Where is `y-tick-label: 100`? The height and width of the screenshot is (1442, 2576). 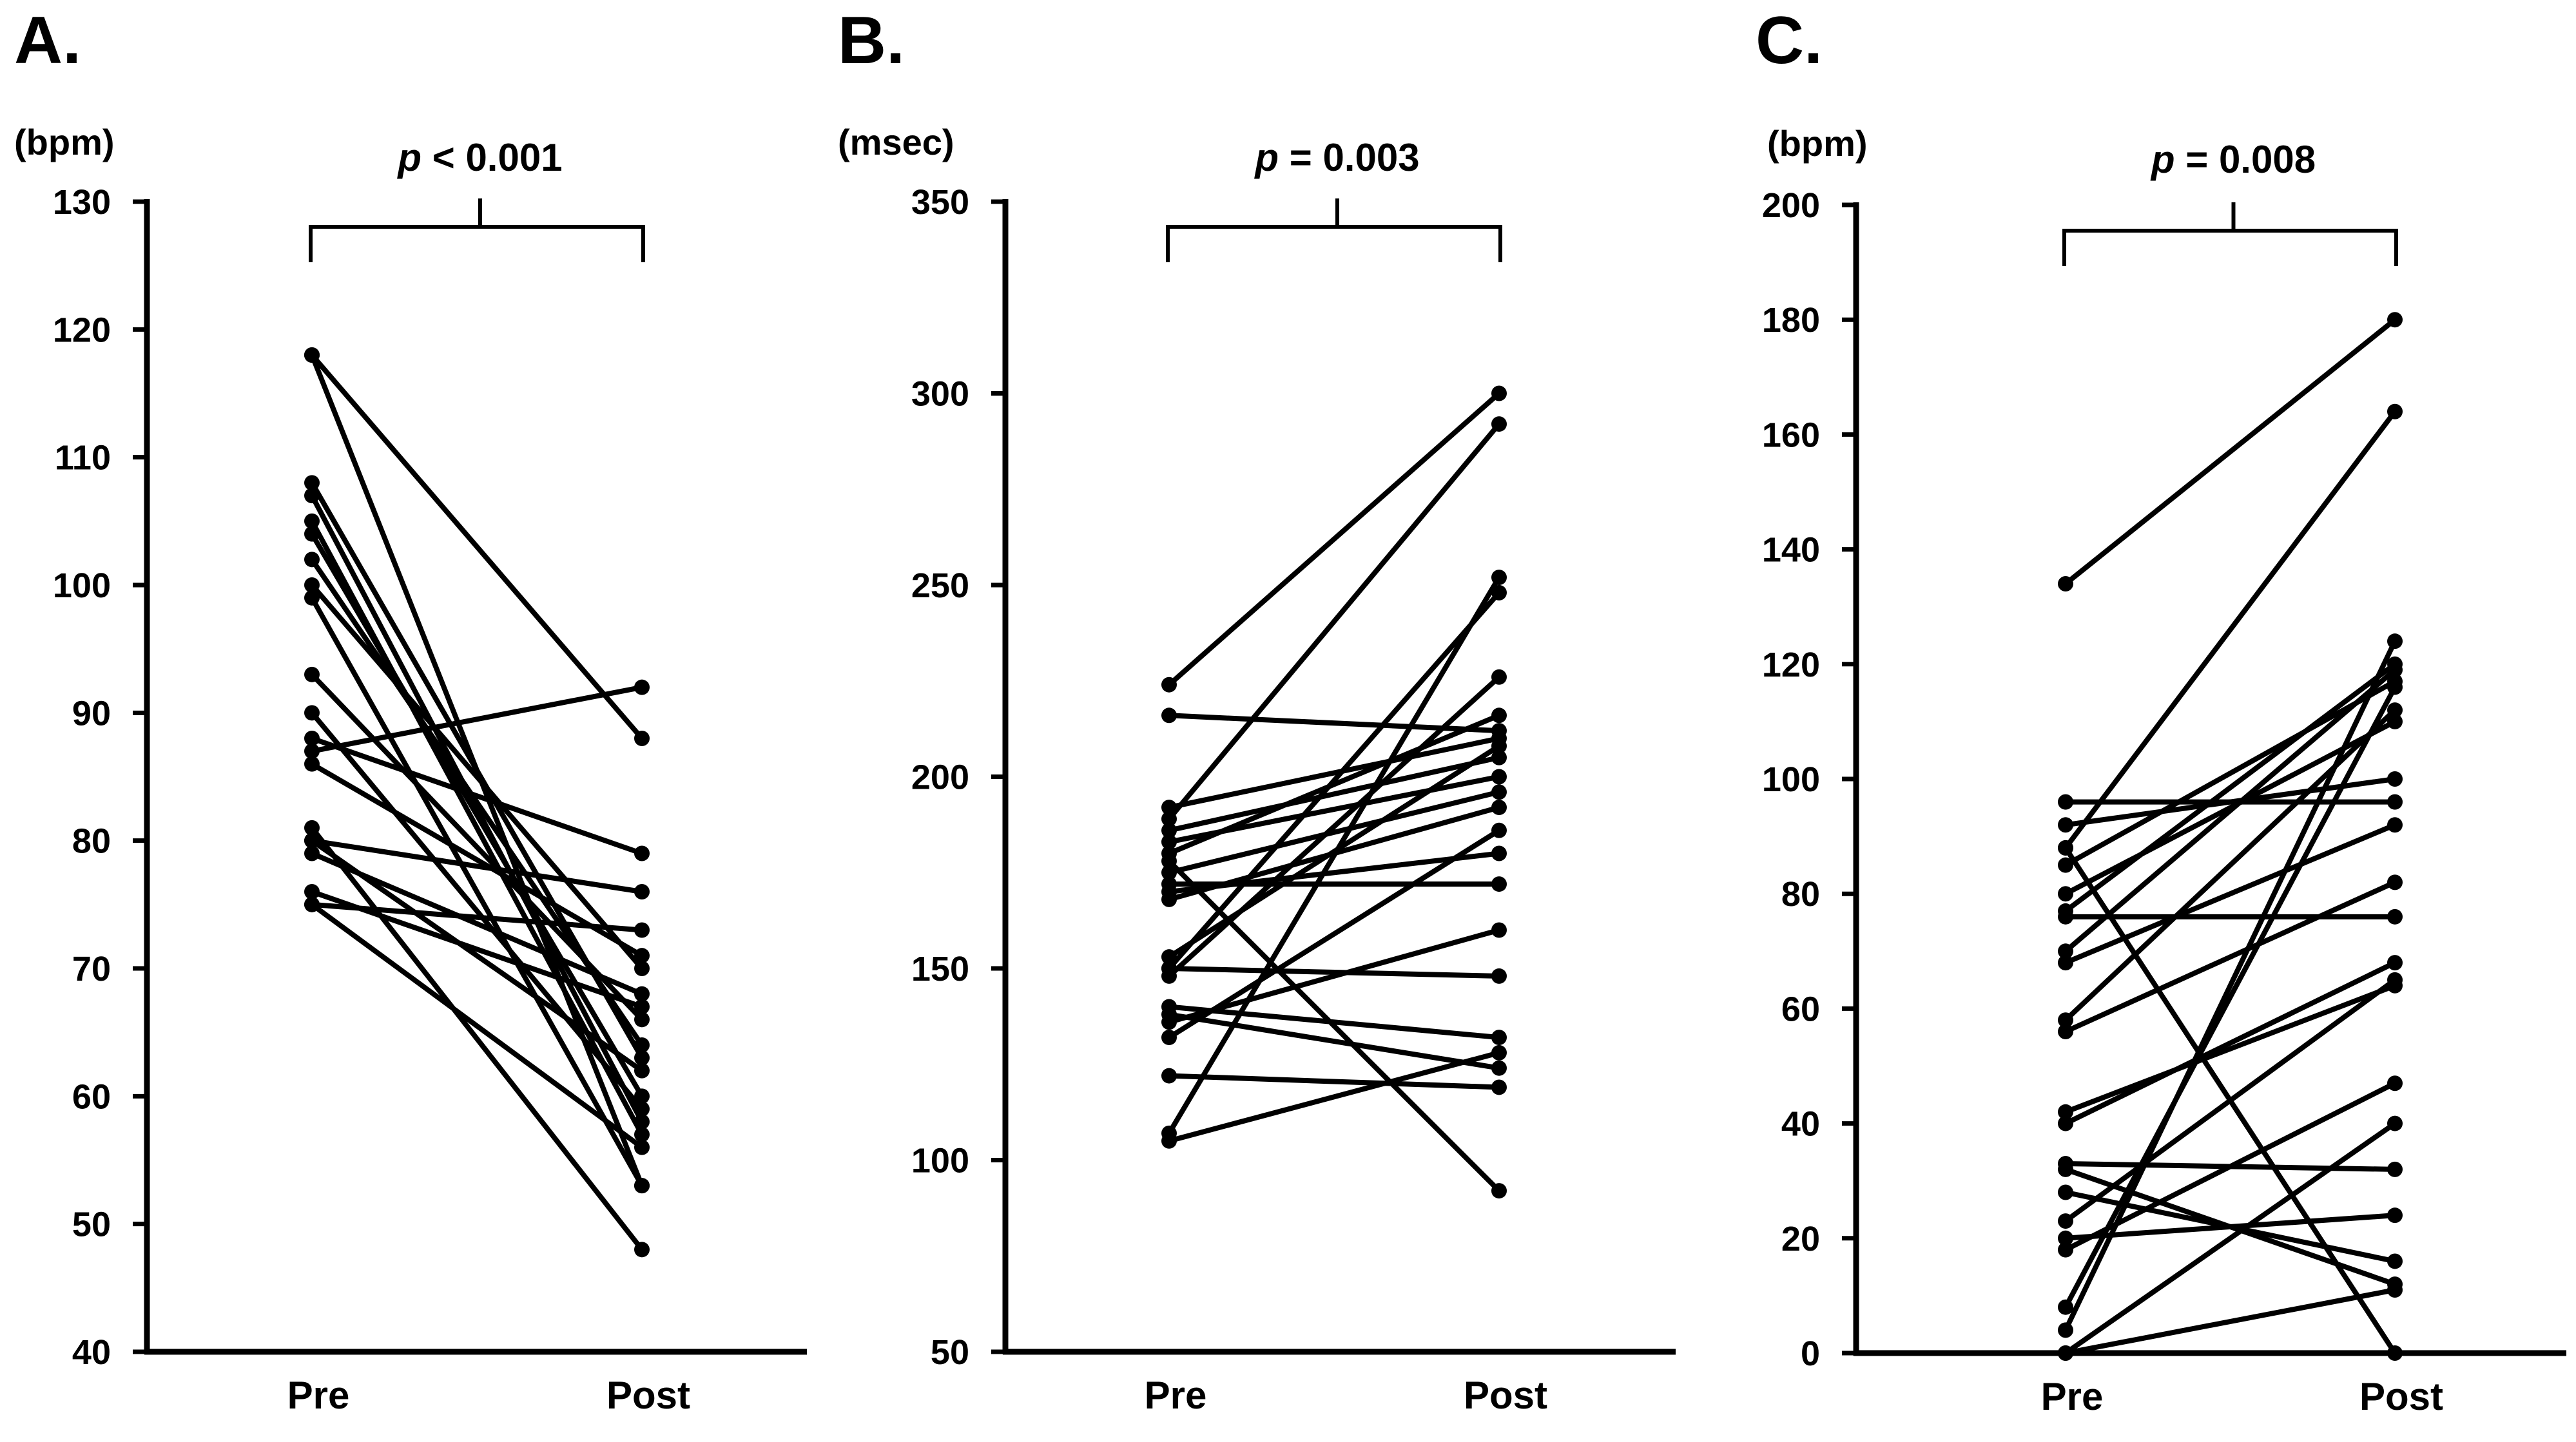
y-tick-label: 100 is located at coordinates (1791, 779).